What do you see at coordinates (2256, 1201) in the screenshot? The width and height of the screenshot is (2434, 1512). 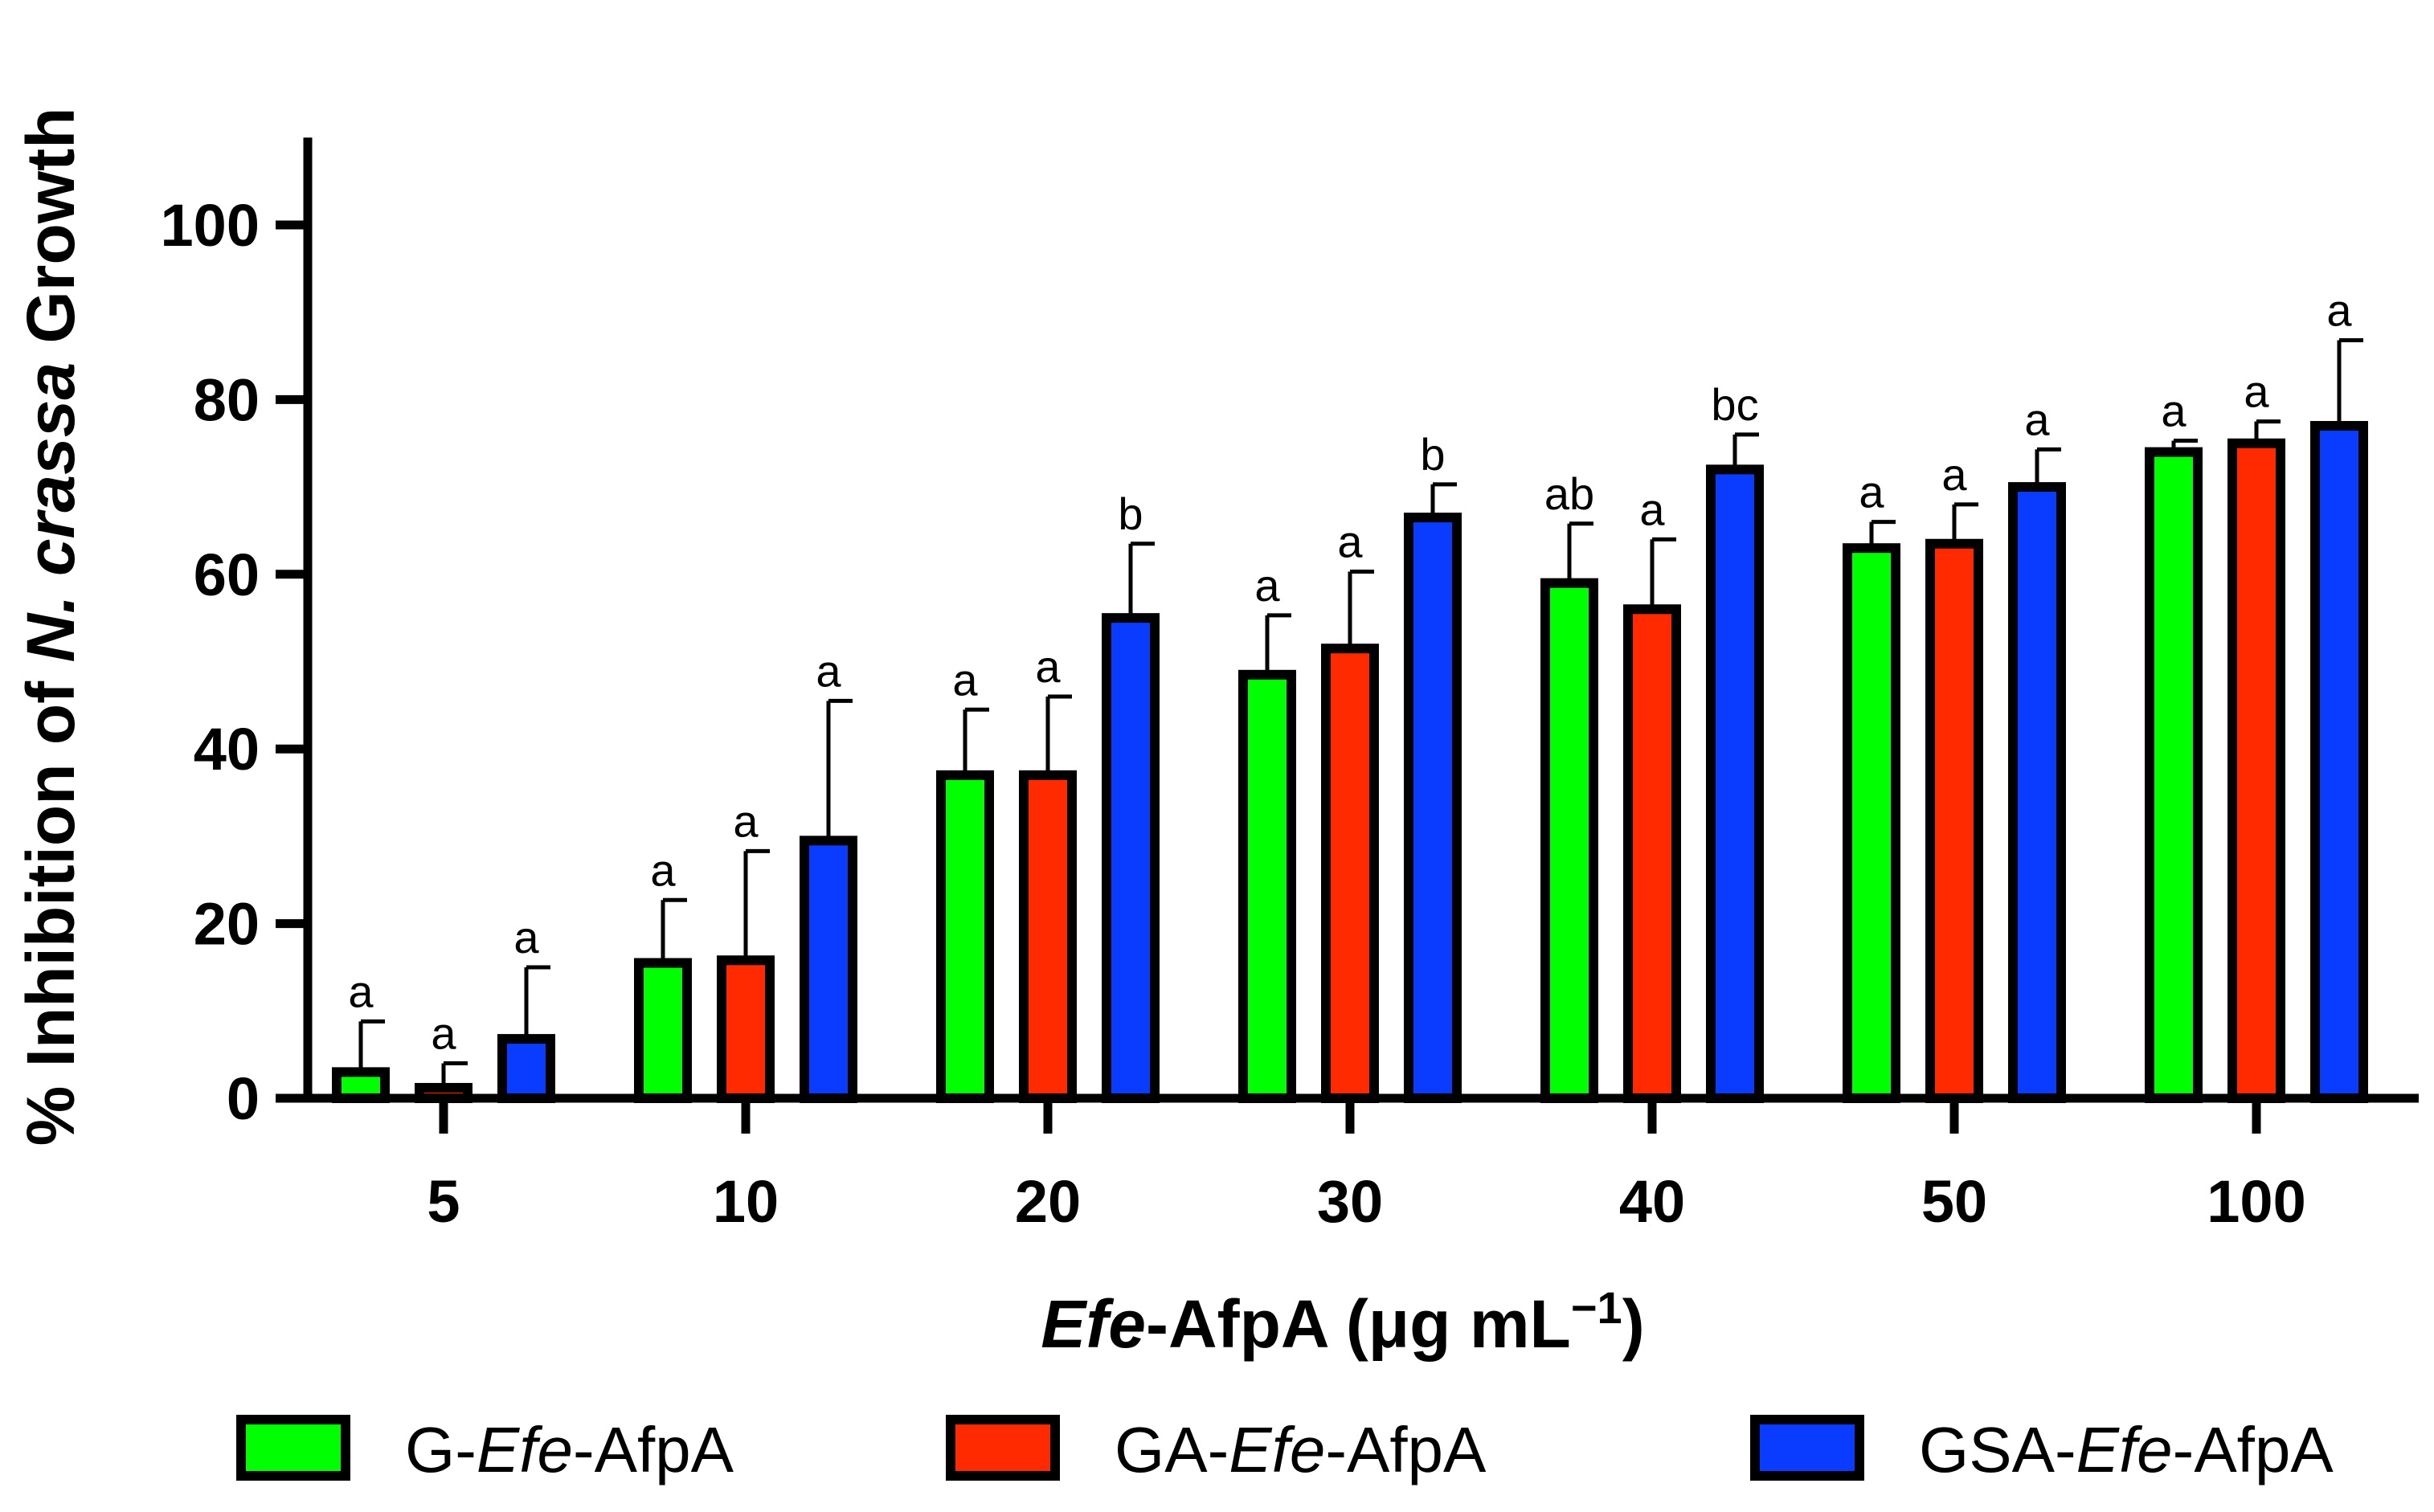 I see `x-tick-label: 100` at bounding box center [2256, 1201].